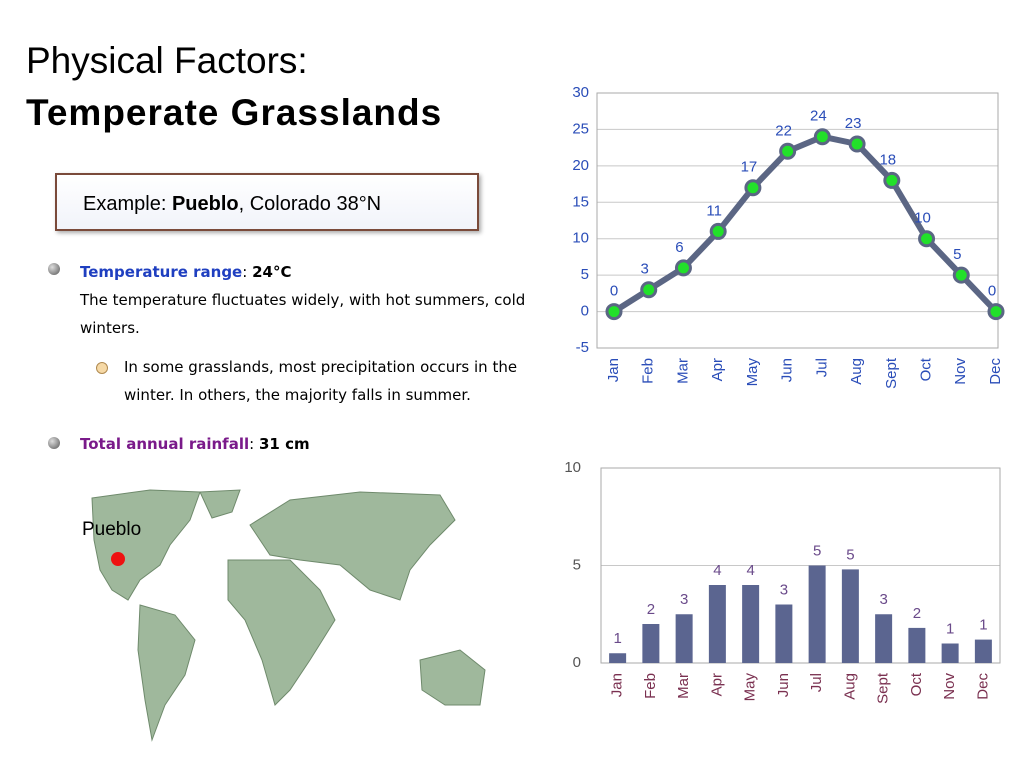  I want to click on north-america, so click(146, 545).